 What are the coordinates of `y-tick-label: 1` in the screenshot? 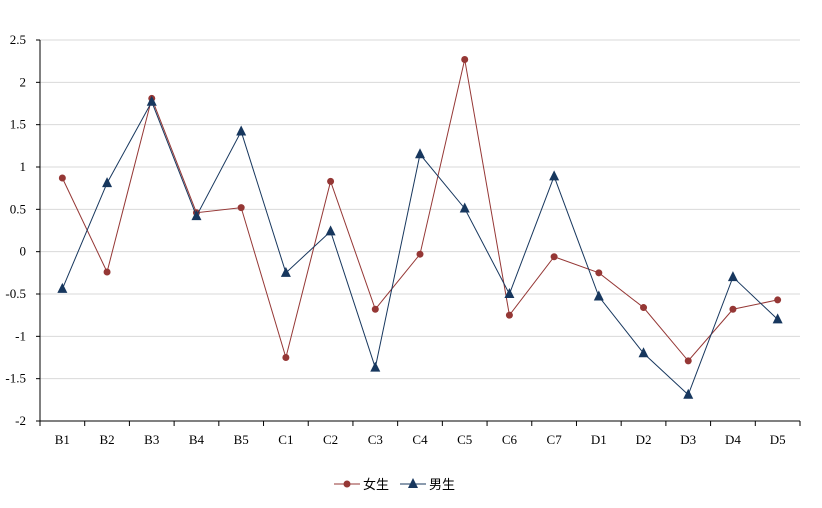 It's located at (23, 166).